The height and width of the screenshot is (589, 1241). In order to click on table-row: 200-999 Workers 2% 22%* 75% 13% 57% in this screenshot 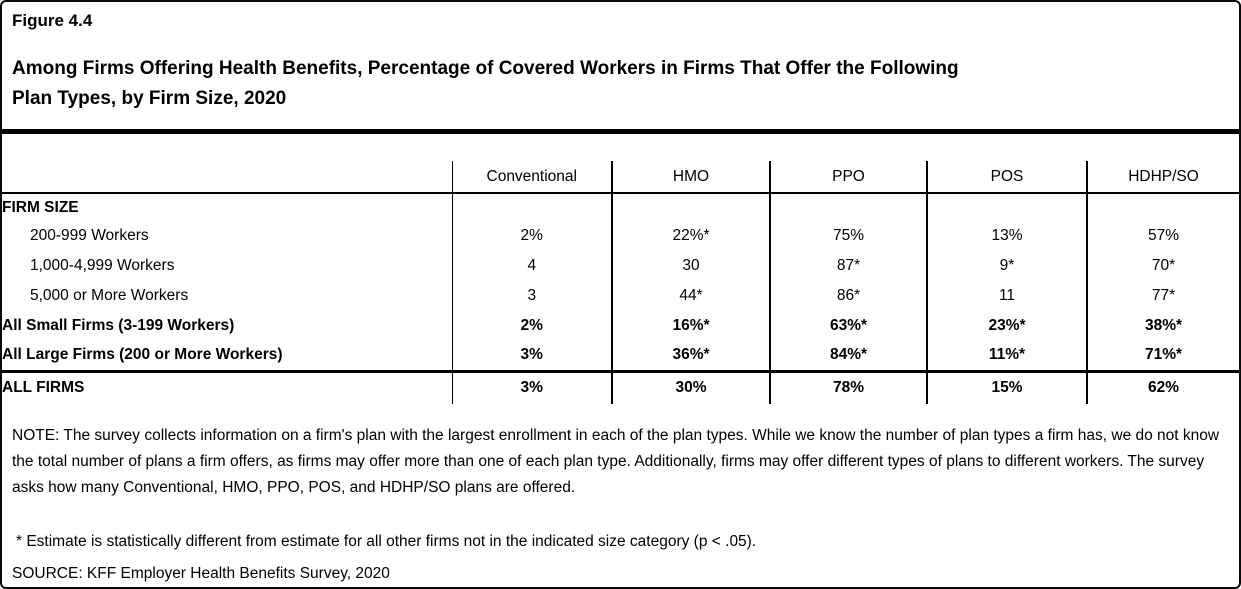, I will do `click(620, 236)`.